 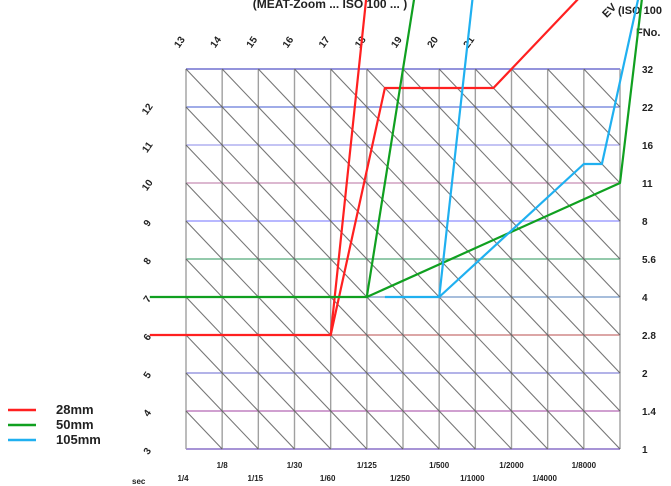 What do you see at coordinates (649, 336) in the screenshot?
I see `fnumber-tick: 2.8` at bounding box center [649, 336].